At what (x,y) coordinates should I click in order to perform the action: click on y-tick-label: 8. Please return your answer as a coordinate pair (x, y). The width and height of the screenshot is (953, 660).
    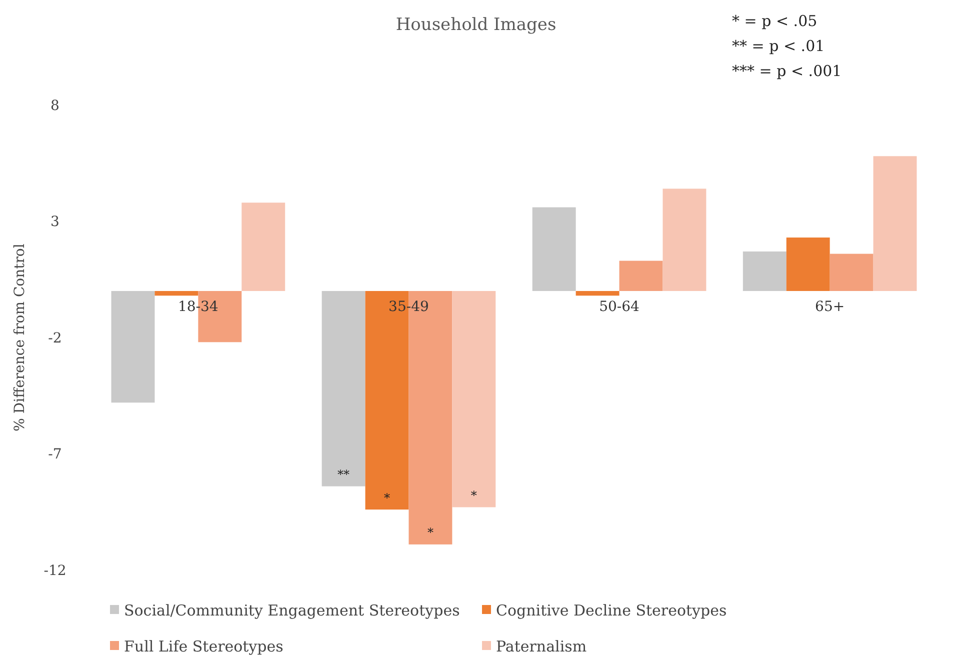
    Looking at the image, I should click on (55, 106).